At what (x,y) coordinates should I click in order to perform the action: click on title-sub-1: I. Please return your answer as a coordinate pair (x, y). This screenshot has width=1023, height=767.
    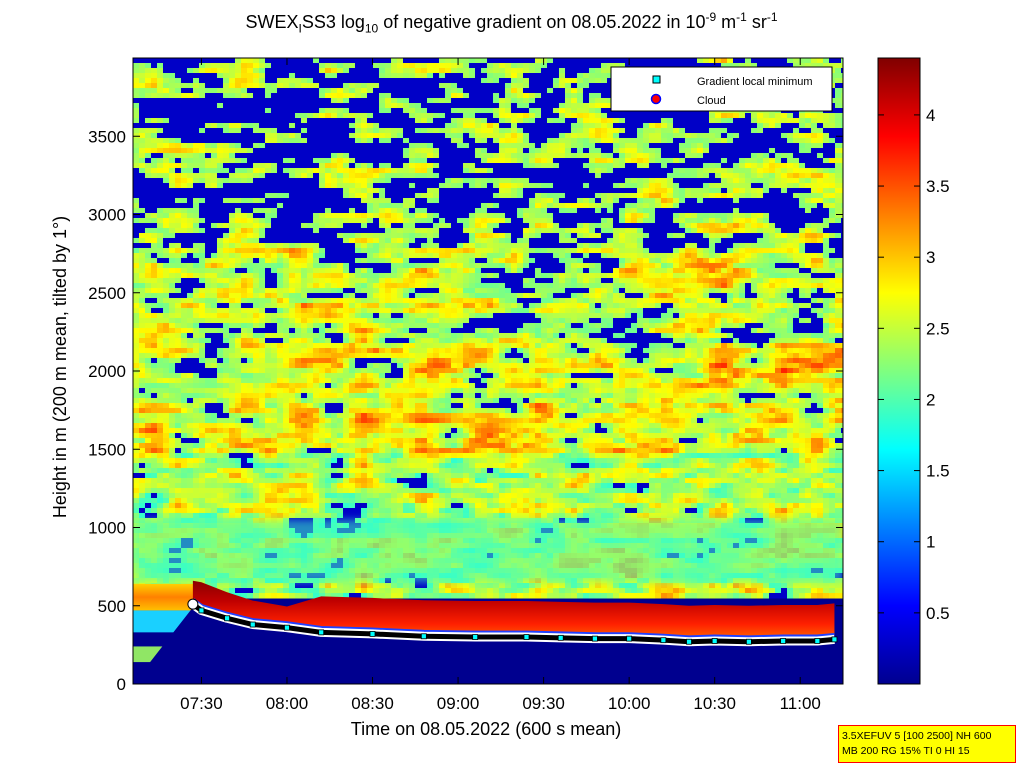
    Looking at the image, I should click on (300, 28).